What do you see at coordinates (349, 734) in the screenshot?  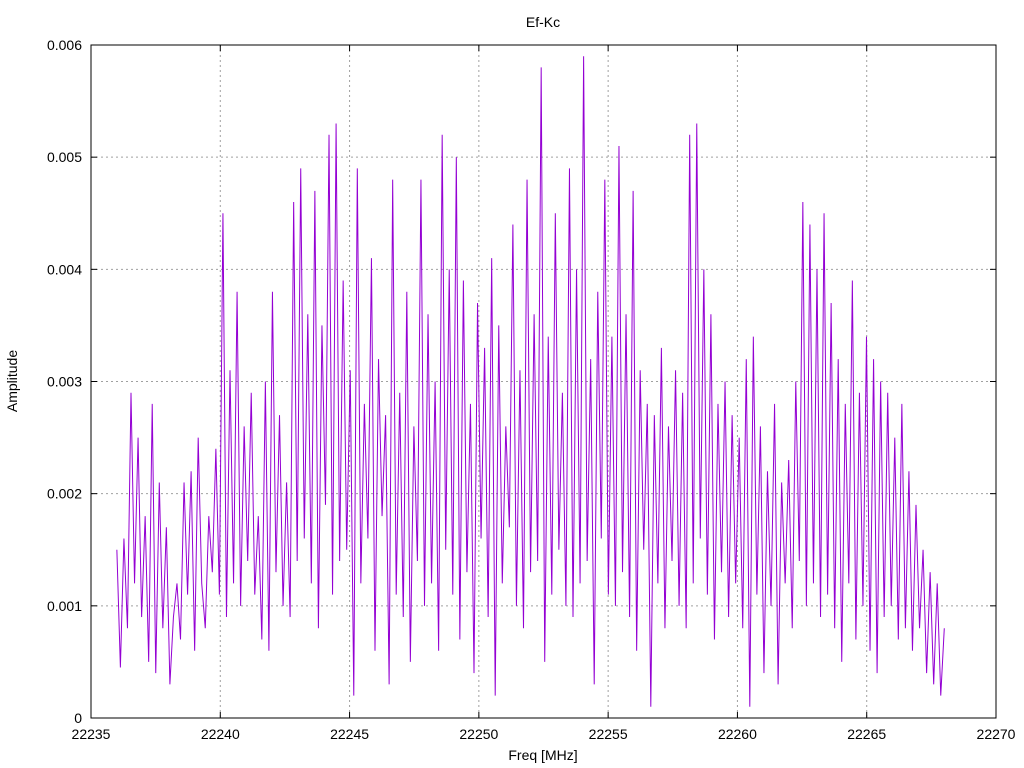 I see `x-tick-label: 22245` at bounding box center [349, 734].